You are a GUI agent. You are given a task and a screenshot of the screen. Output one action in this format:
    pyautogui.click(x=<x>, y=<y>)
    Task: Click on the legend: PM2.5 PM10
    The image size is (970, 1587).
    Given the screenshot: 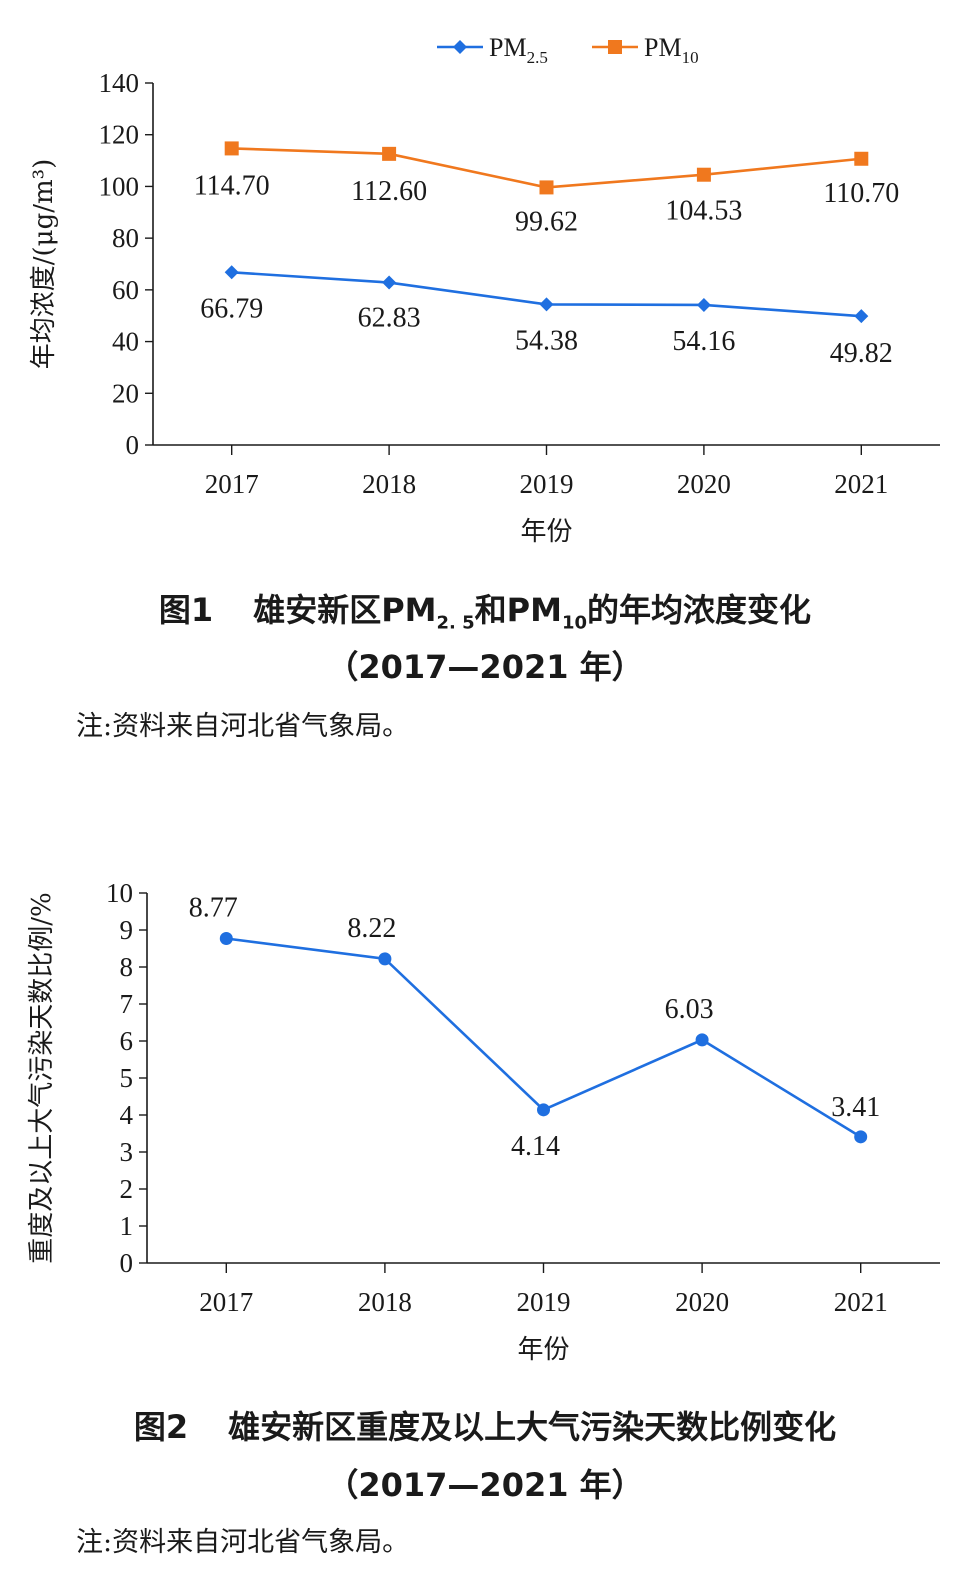 What is the action you would take?
    pyautogui.click(x=568, y=50)
    